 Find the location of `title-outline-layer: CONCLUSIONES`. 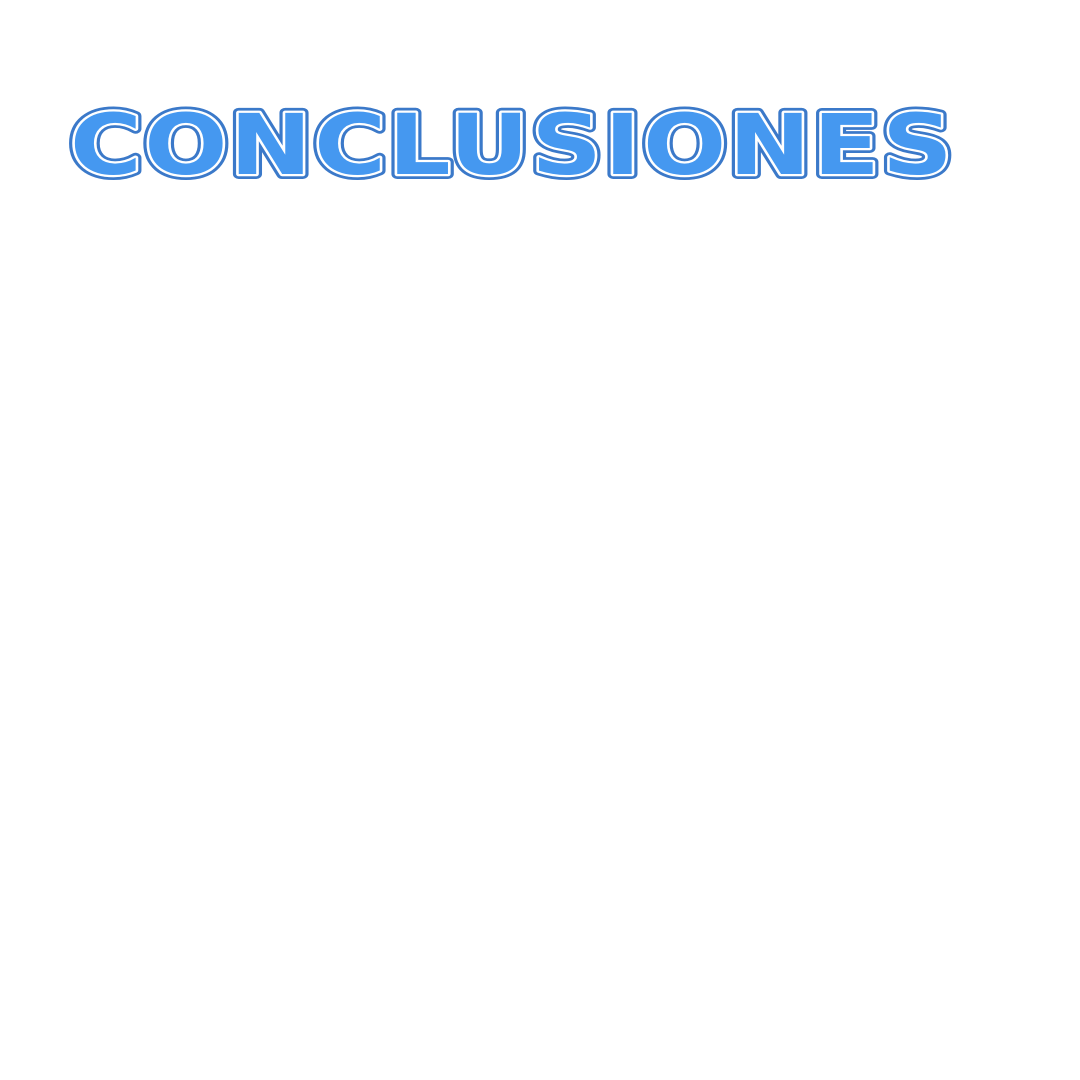

title-outline-layer: CONCLUSIONES is located at coordinates (512, 145).